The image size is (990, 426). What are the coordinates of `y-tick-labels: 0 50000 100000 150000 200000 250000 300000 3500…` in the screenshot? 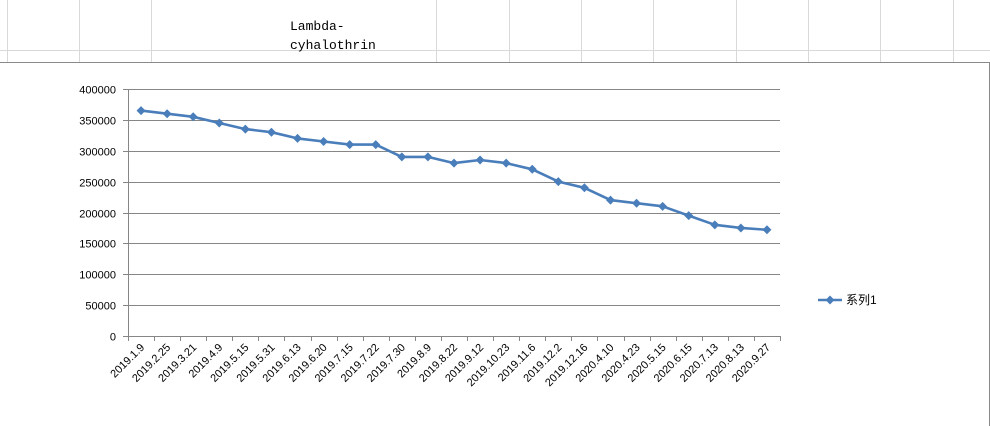 It's located at (97, 214).